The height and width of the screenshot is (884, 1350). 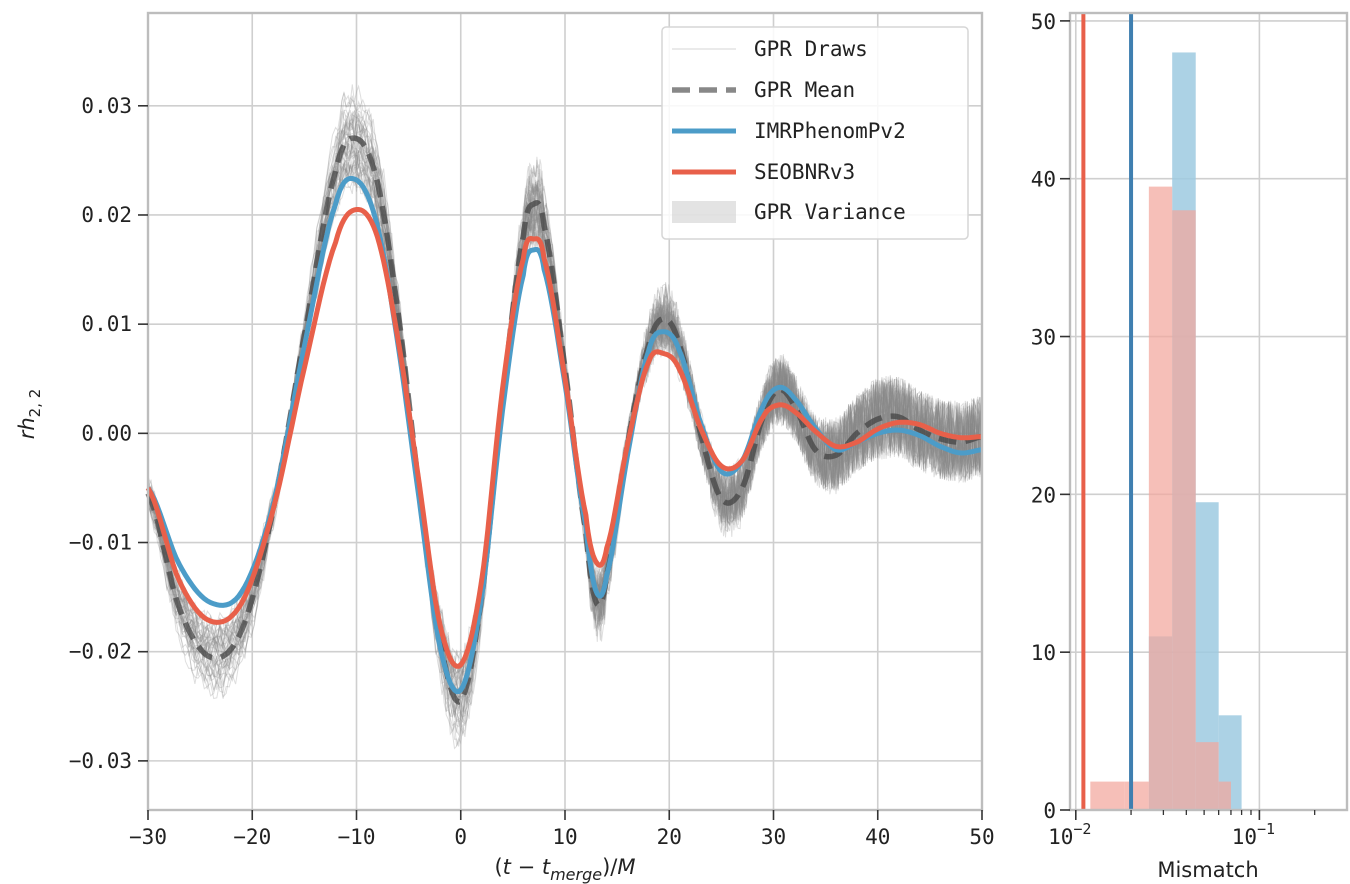 I want to click on y-tick-label: 0.00, so click(x=106, y=433).